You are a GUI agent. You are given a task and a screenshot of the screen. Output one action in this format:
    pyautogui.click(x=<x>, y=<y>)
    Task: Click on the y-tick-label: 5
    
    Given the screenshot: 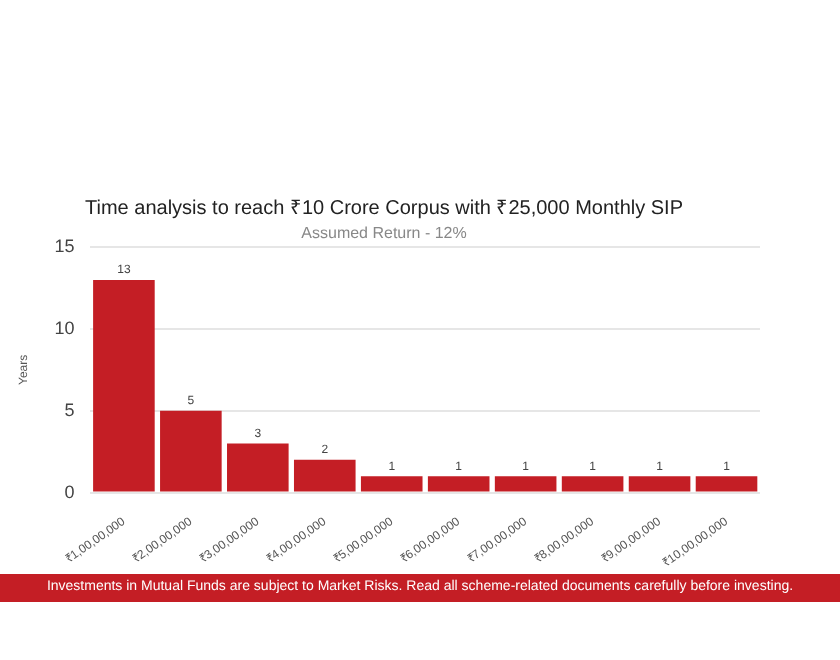 What is the action you would take?
    pyautogui.click(x=69, y=409)
    